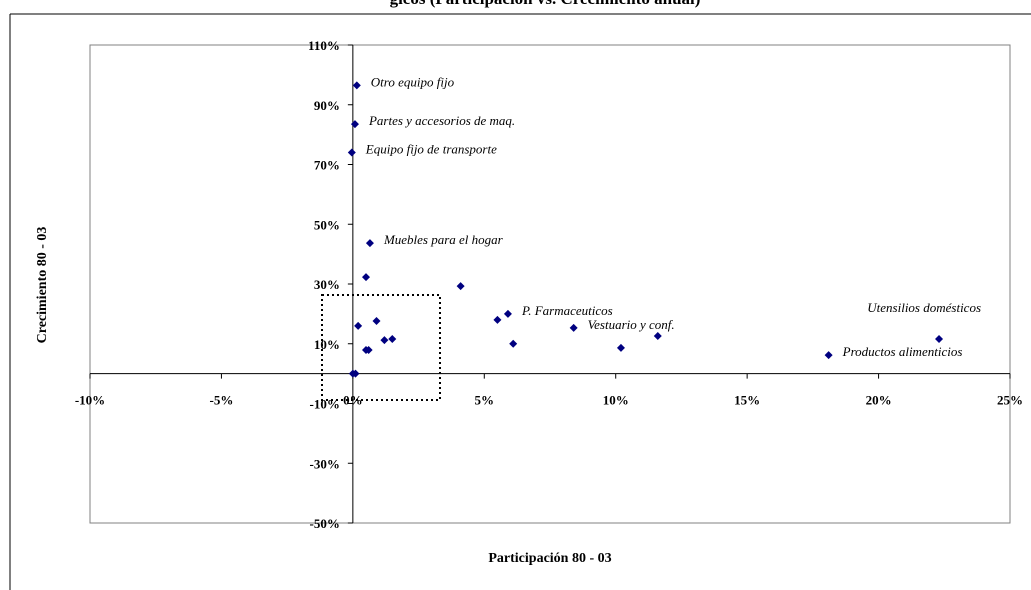 This screenshot has width=1031, height=590. Describe the element at coordinates (327, 284) in the screenshot. I see `y-tick-label: 30%` at that location.